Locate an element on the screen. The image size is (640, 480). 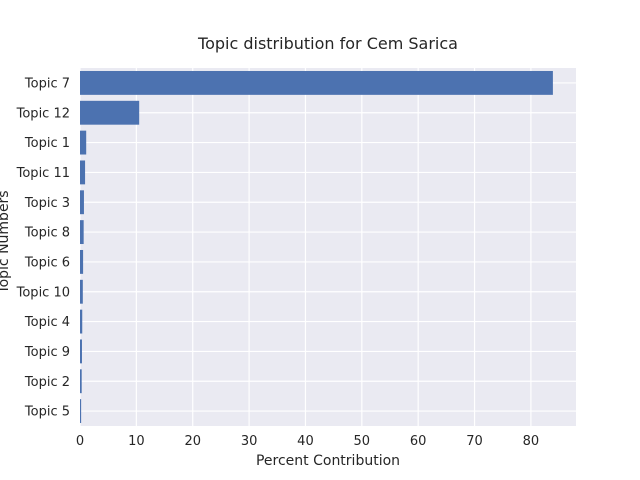
chart-title: Topic distribution for Cem Sarica is located at coordinates (327, 43).